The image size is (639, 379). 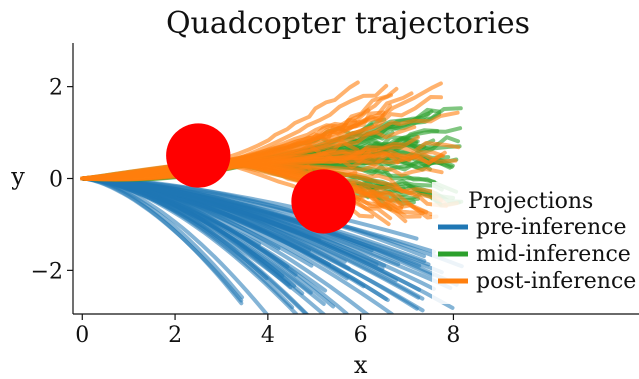 What do you see at coordinates (56, 88) in the screenshot?
I see `y-tick-label: 2` at bounding box center [56, 88].